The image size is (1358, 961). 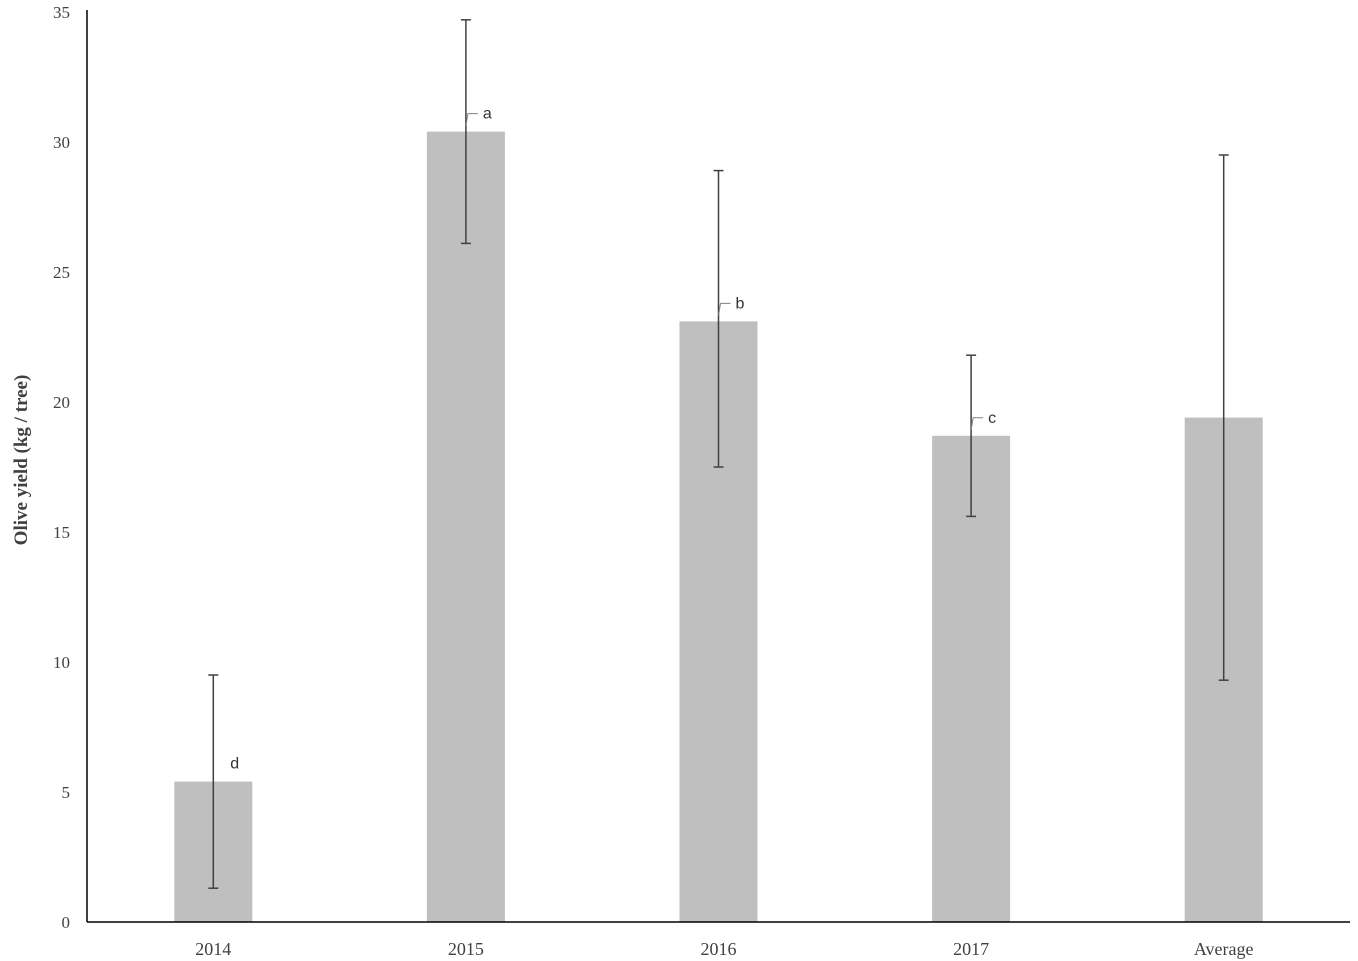 I want to click on significance-letter-text: d, so click(x=234, y=764).